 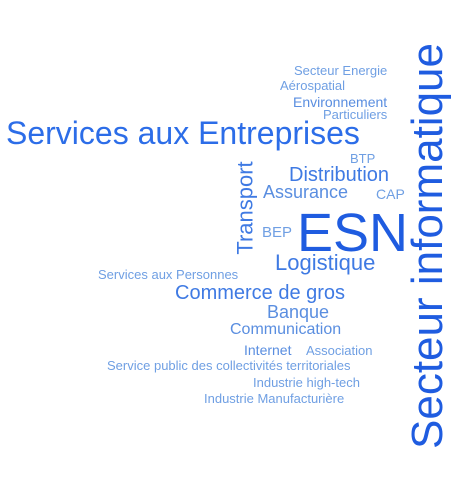 What do you see at coordinates (341, 70) in the screenshot?
I see `word-secteur-energie: Secteur Energie` at bounding box center [341, 70].